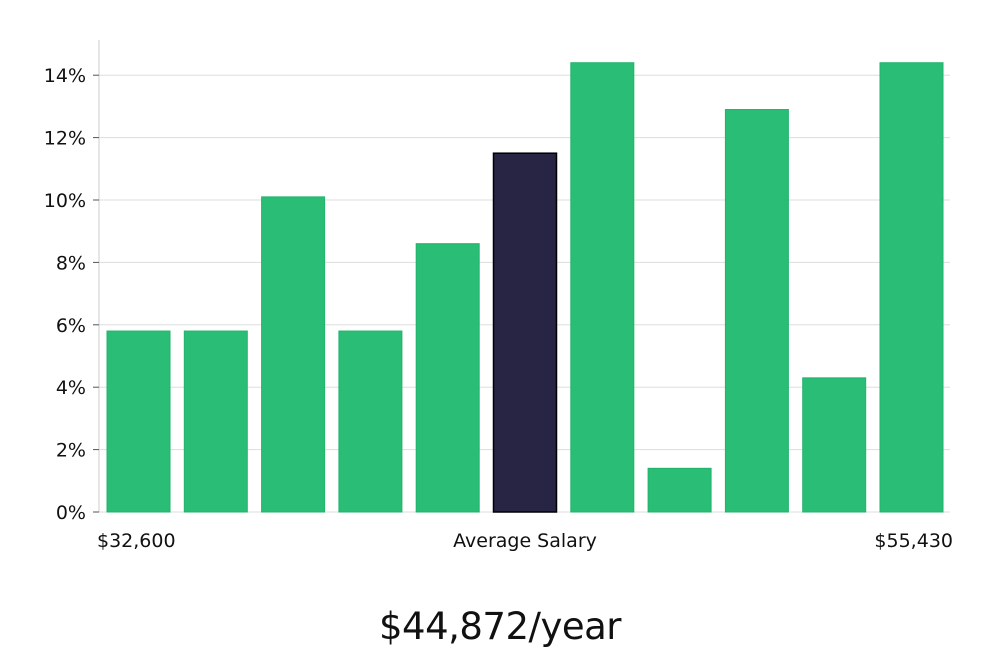 The height and width of the screenshot is (660, 1000). I want to click on y-tick-label: 8%, so click(71, 263).